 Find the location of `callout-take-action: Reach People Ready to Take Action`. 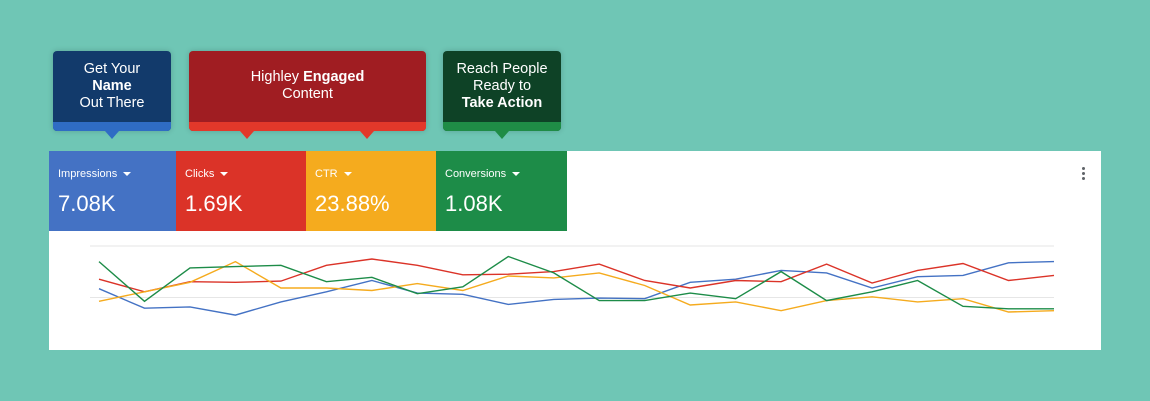

callout-take-action: Reach People Ready to Take Action is located at coordinates (502, 95).